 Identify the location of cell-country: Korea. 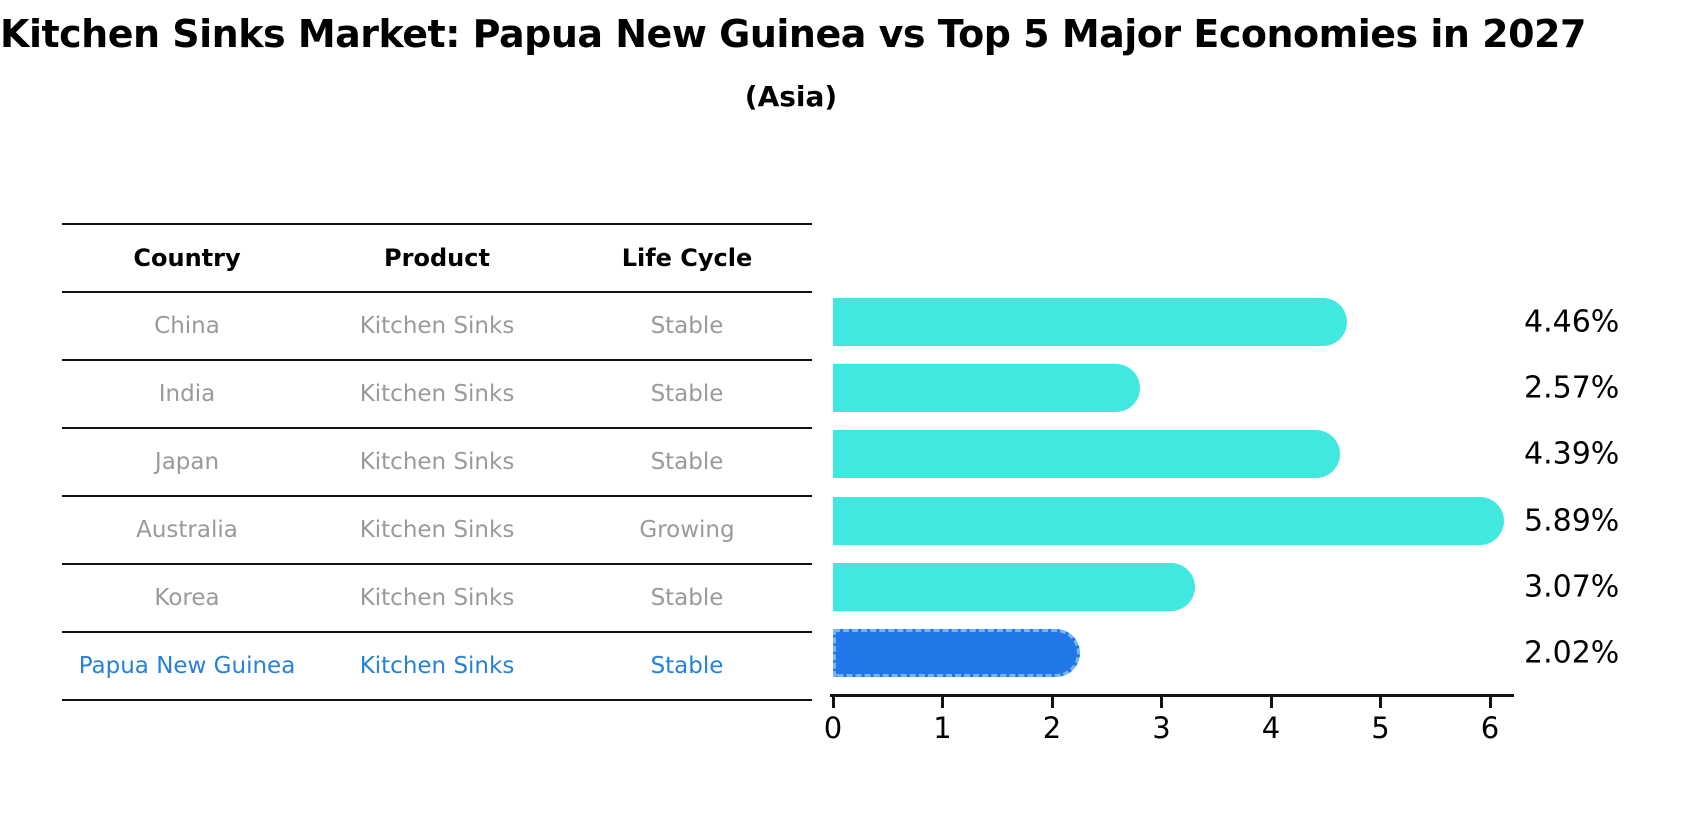
(187, 598).